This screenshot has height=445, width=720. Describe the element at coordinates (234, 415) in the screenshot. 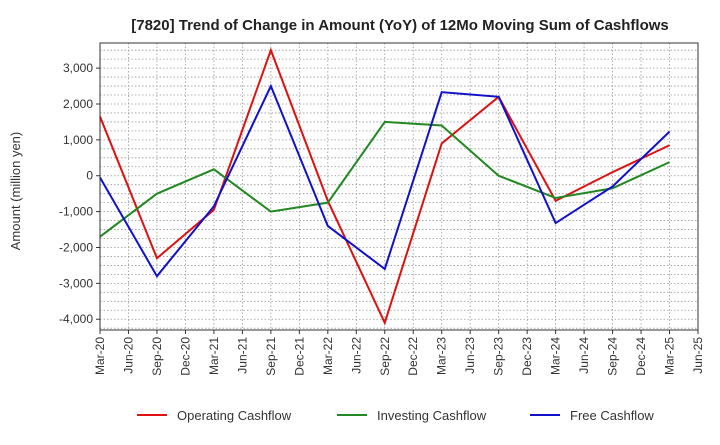

I see `legend-label: Operating Cashflow` at that location.